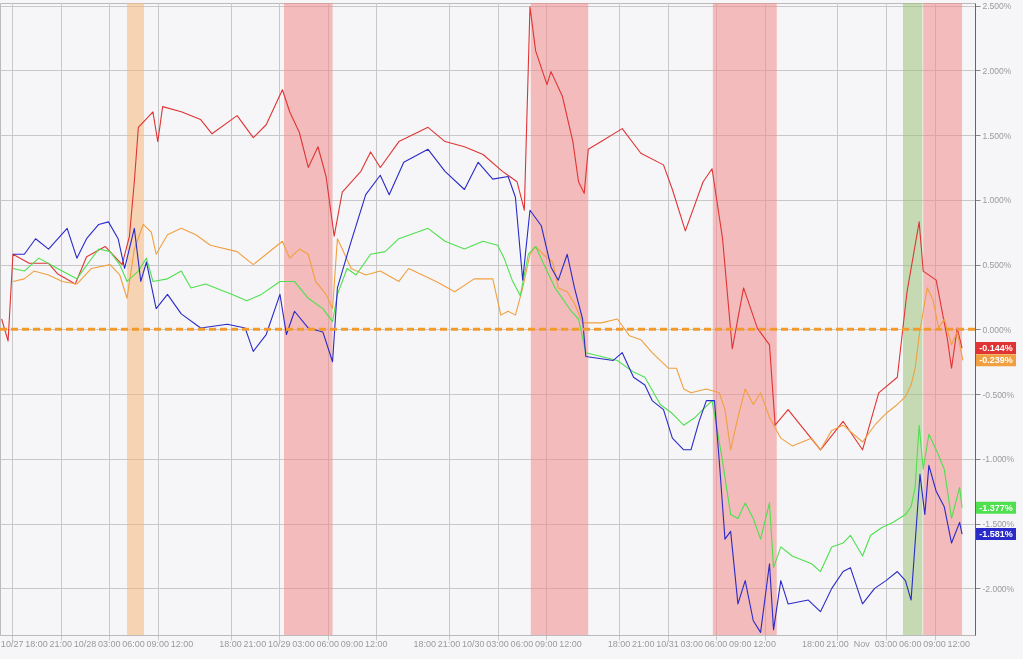 The height and width of the screenshot is (661, 1024). Describe the element at coordinates (997, 70) in the screenshot. I see `y-tick-label: 2.000%` at that location.